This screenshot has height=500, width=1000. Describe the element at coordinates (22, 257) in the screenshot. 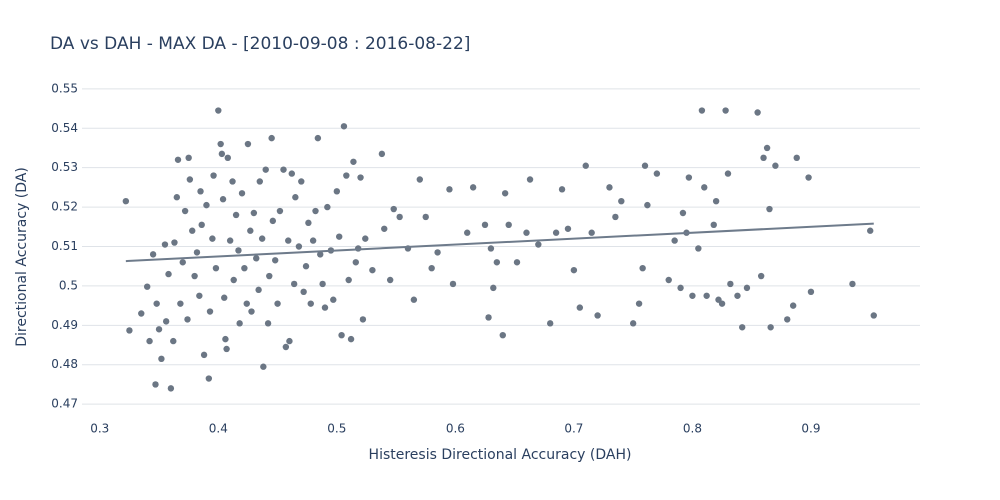

I see `y-axis-title: Directional Accuracy (DA)` at that location.